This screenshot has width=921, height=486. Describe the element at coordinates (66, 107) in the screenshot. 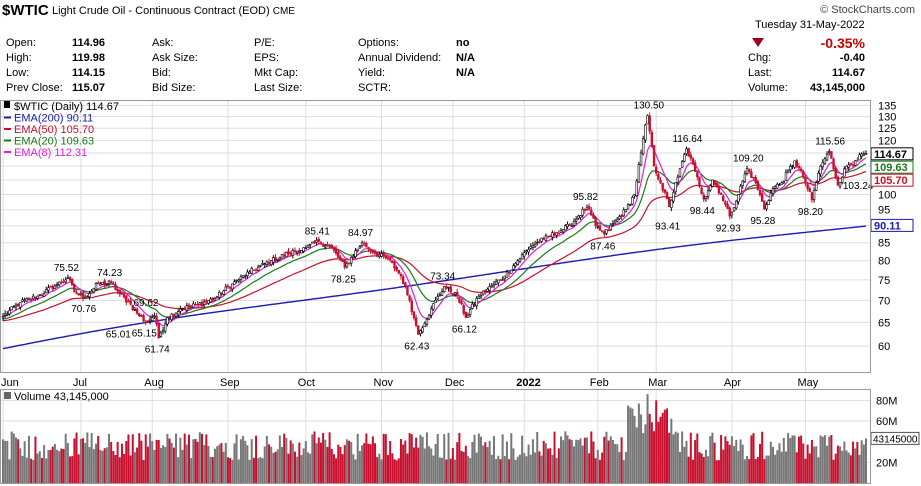

I see `legend-entry: $WTIC (Daily) 114.67` at that location.